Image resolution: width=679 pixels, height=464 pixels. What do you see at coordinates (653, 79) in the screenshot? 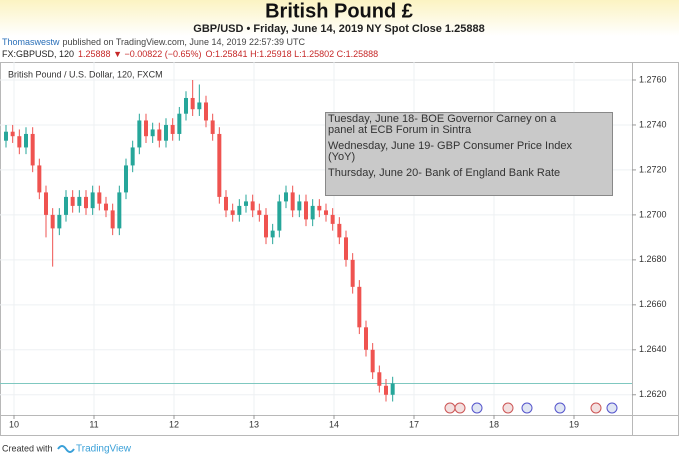
I see `y-tick-label: 1.2760` at bounding box center [653, 79].